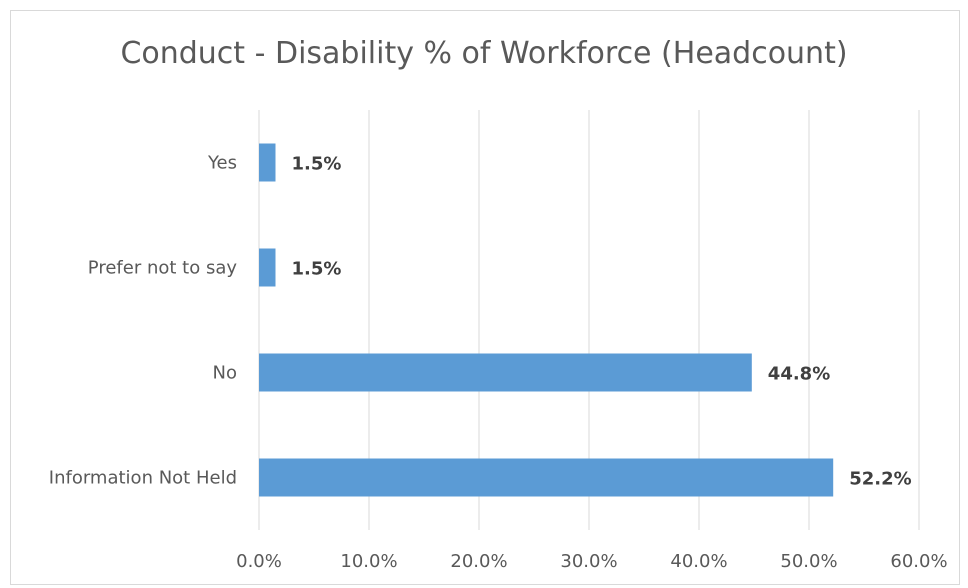  Describe the element at coordinates (143, 478) in the screenshot. I see `category-label-3: Information Not Held` at that location.